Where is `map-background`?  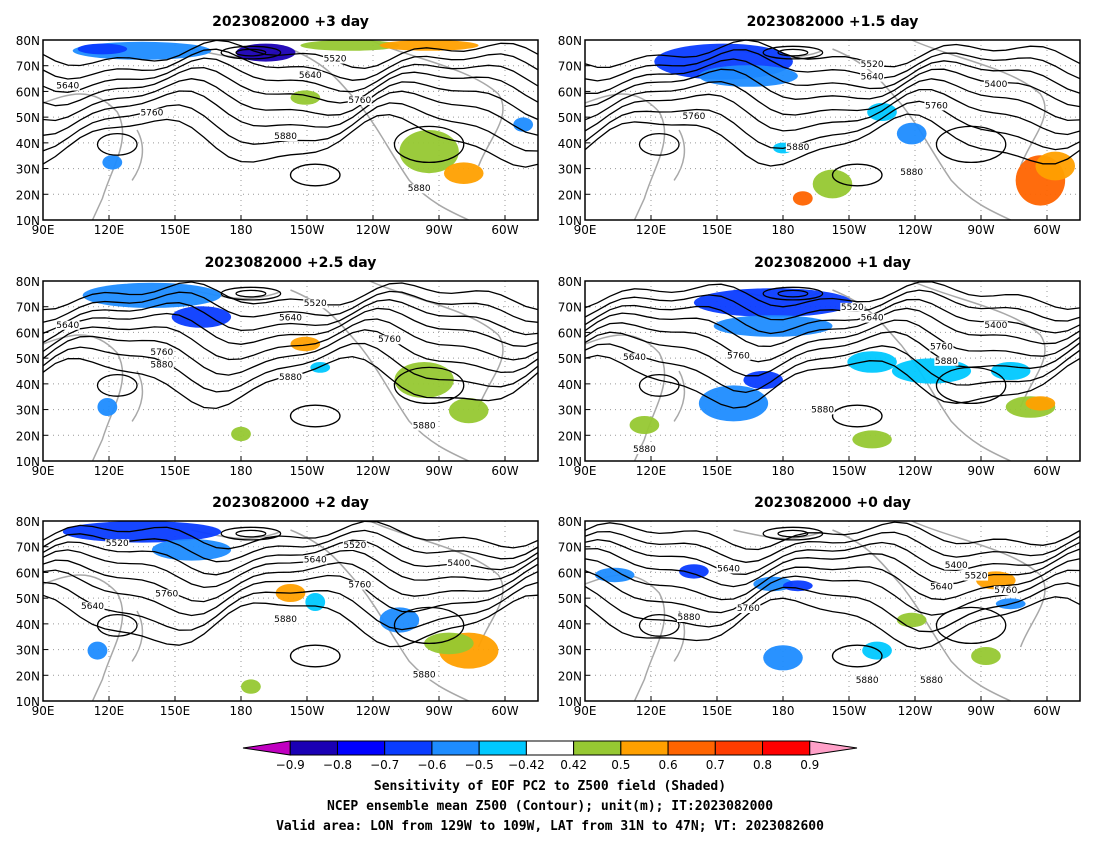
map-background is located at coordinates (290, 371).